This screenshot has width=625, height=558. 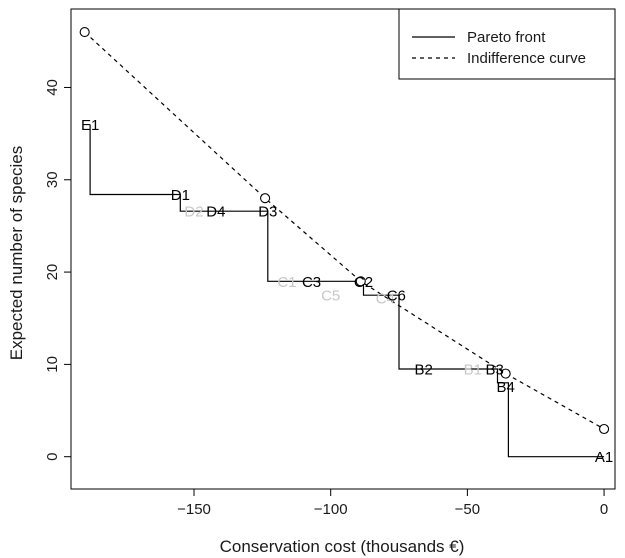 What do you see at coordinates (506, 37) in the screenshot?
I see `legend-label-pareto: Pareto front` at bounding box center [506, 37].